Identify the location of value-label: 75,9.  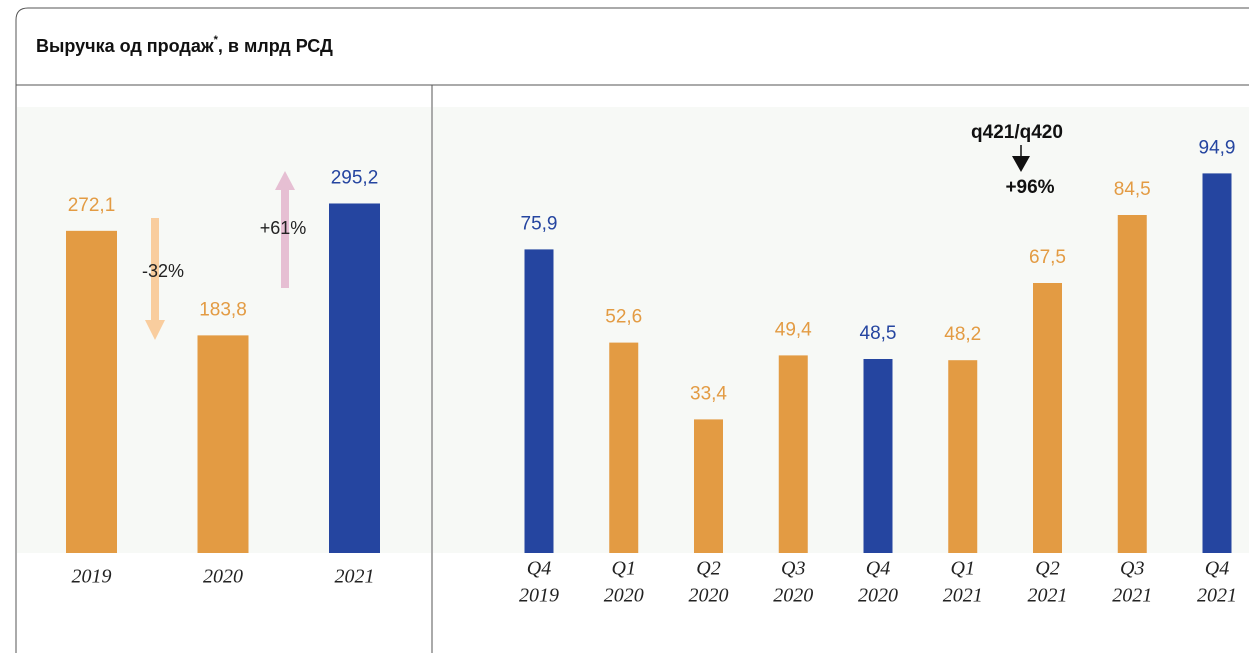
(539, 223).